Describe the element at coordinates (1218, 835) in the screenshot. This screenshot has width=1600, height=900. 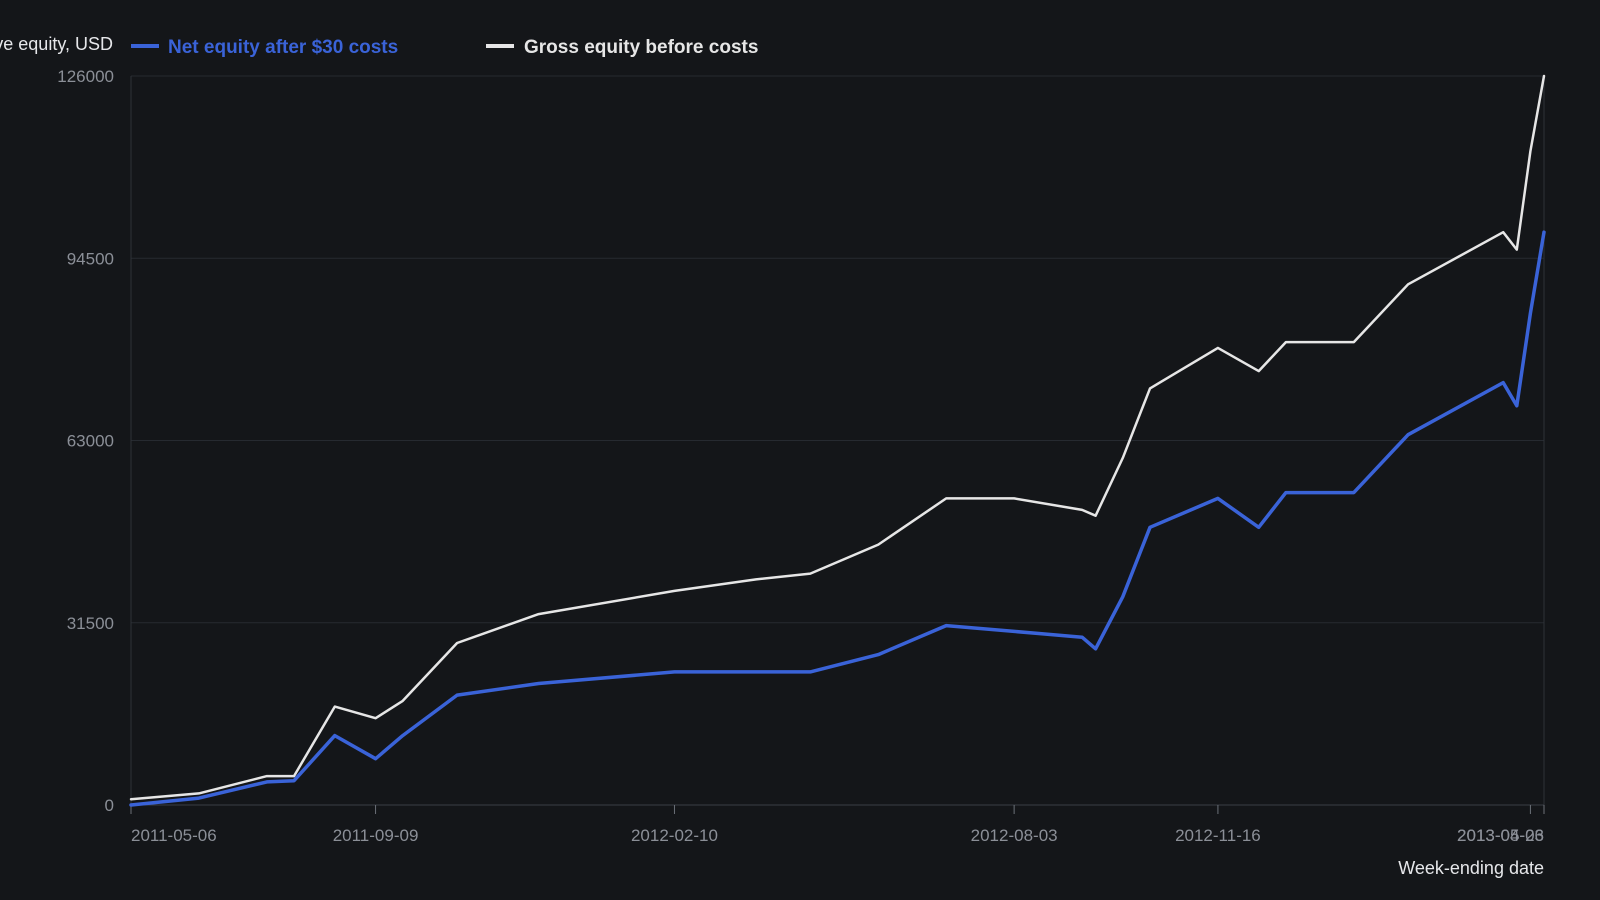
I see `x-tick-label: 2012-11-16` at that location.